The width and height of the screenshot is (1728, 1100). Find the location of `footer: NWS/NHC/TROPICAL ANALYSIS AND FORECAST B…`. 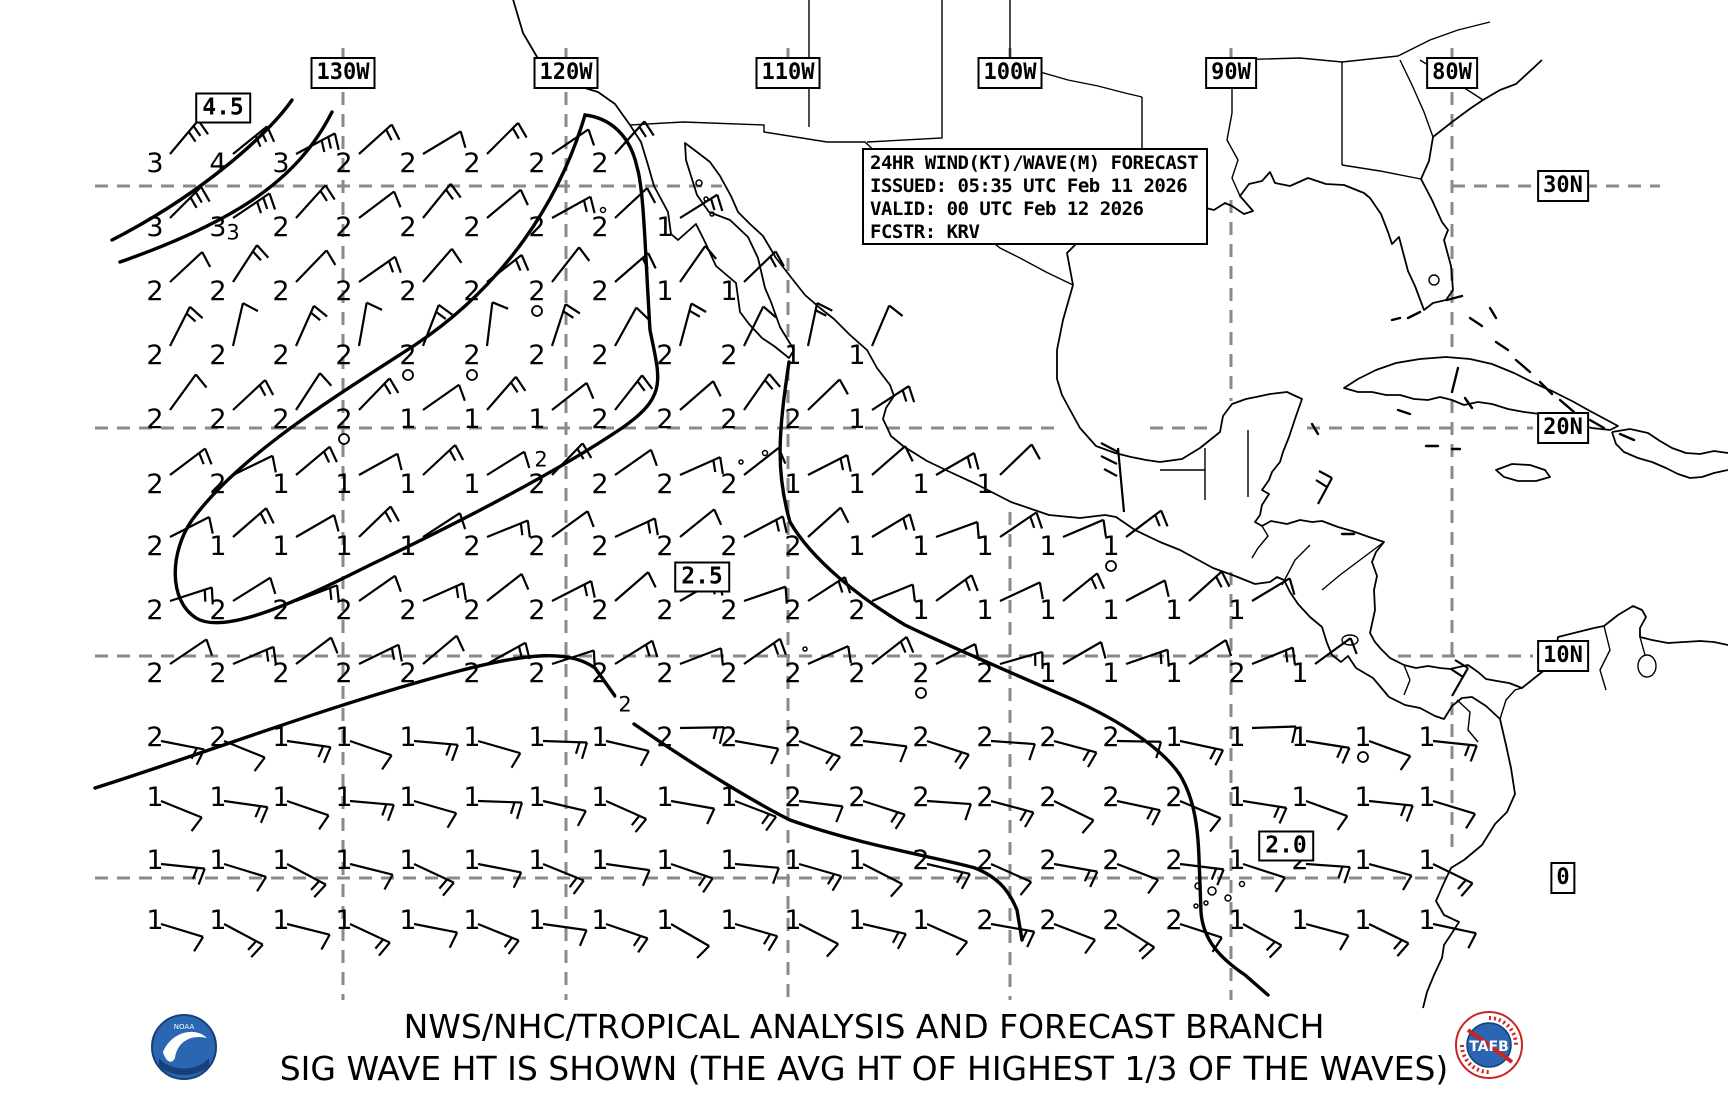

footer: NWS/NHC/TROPICAL ANALYSIS AND FORECAST B… is located at coordinates (864, 1048).